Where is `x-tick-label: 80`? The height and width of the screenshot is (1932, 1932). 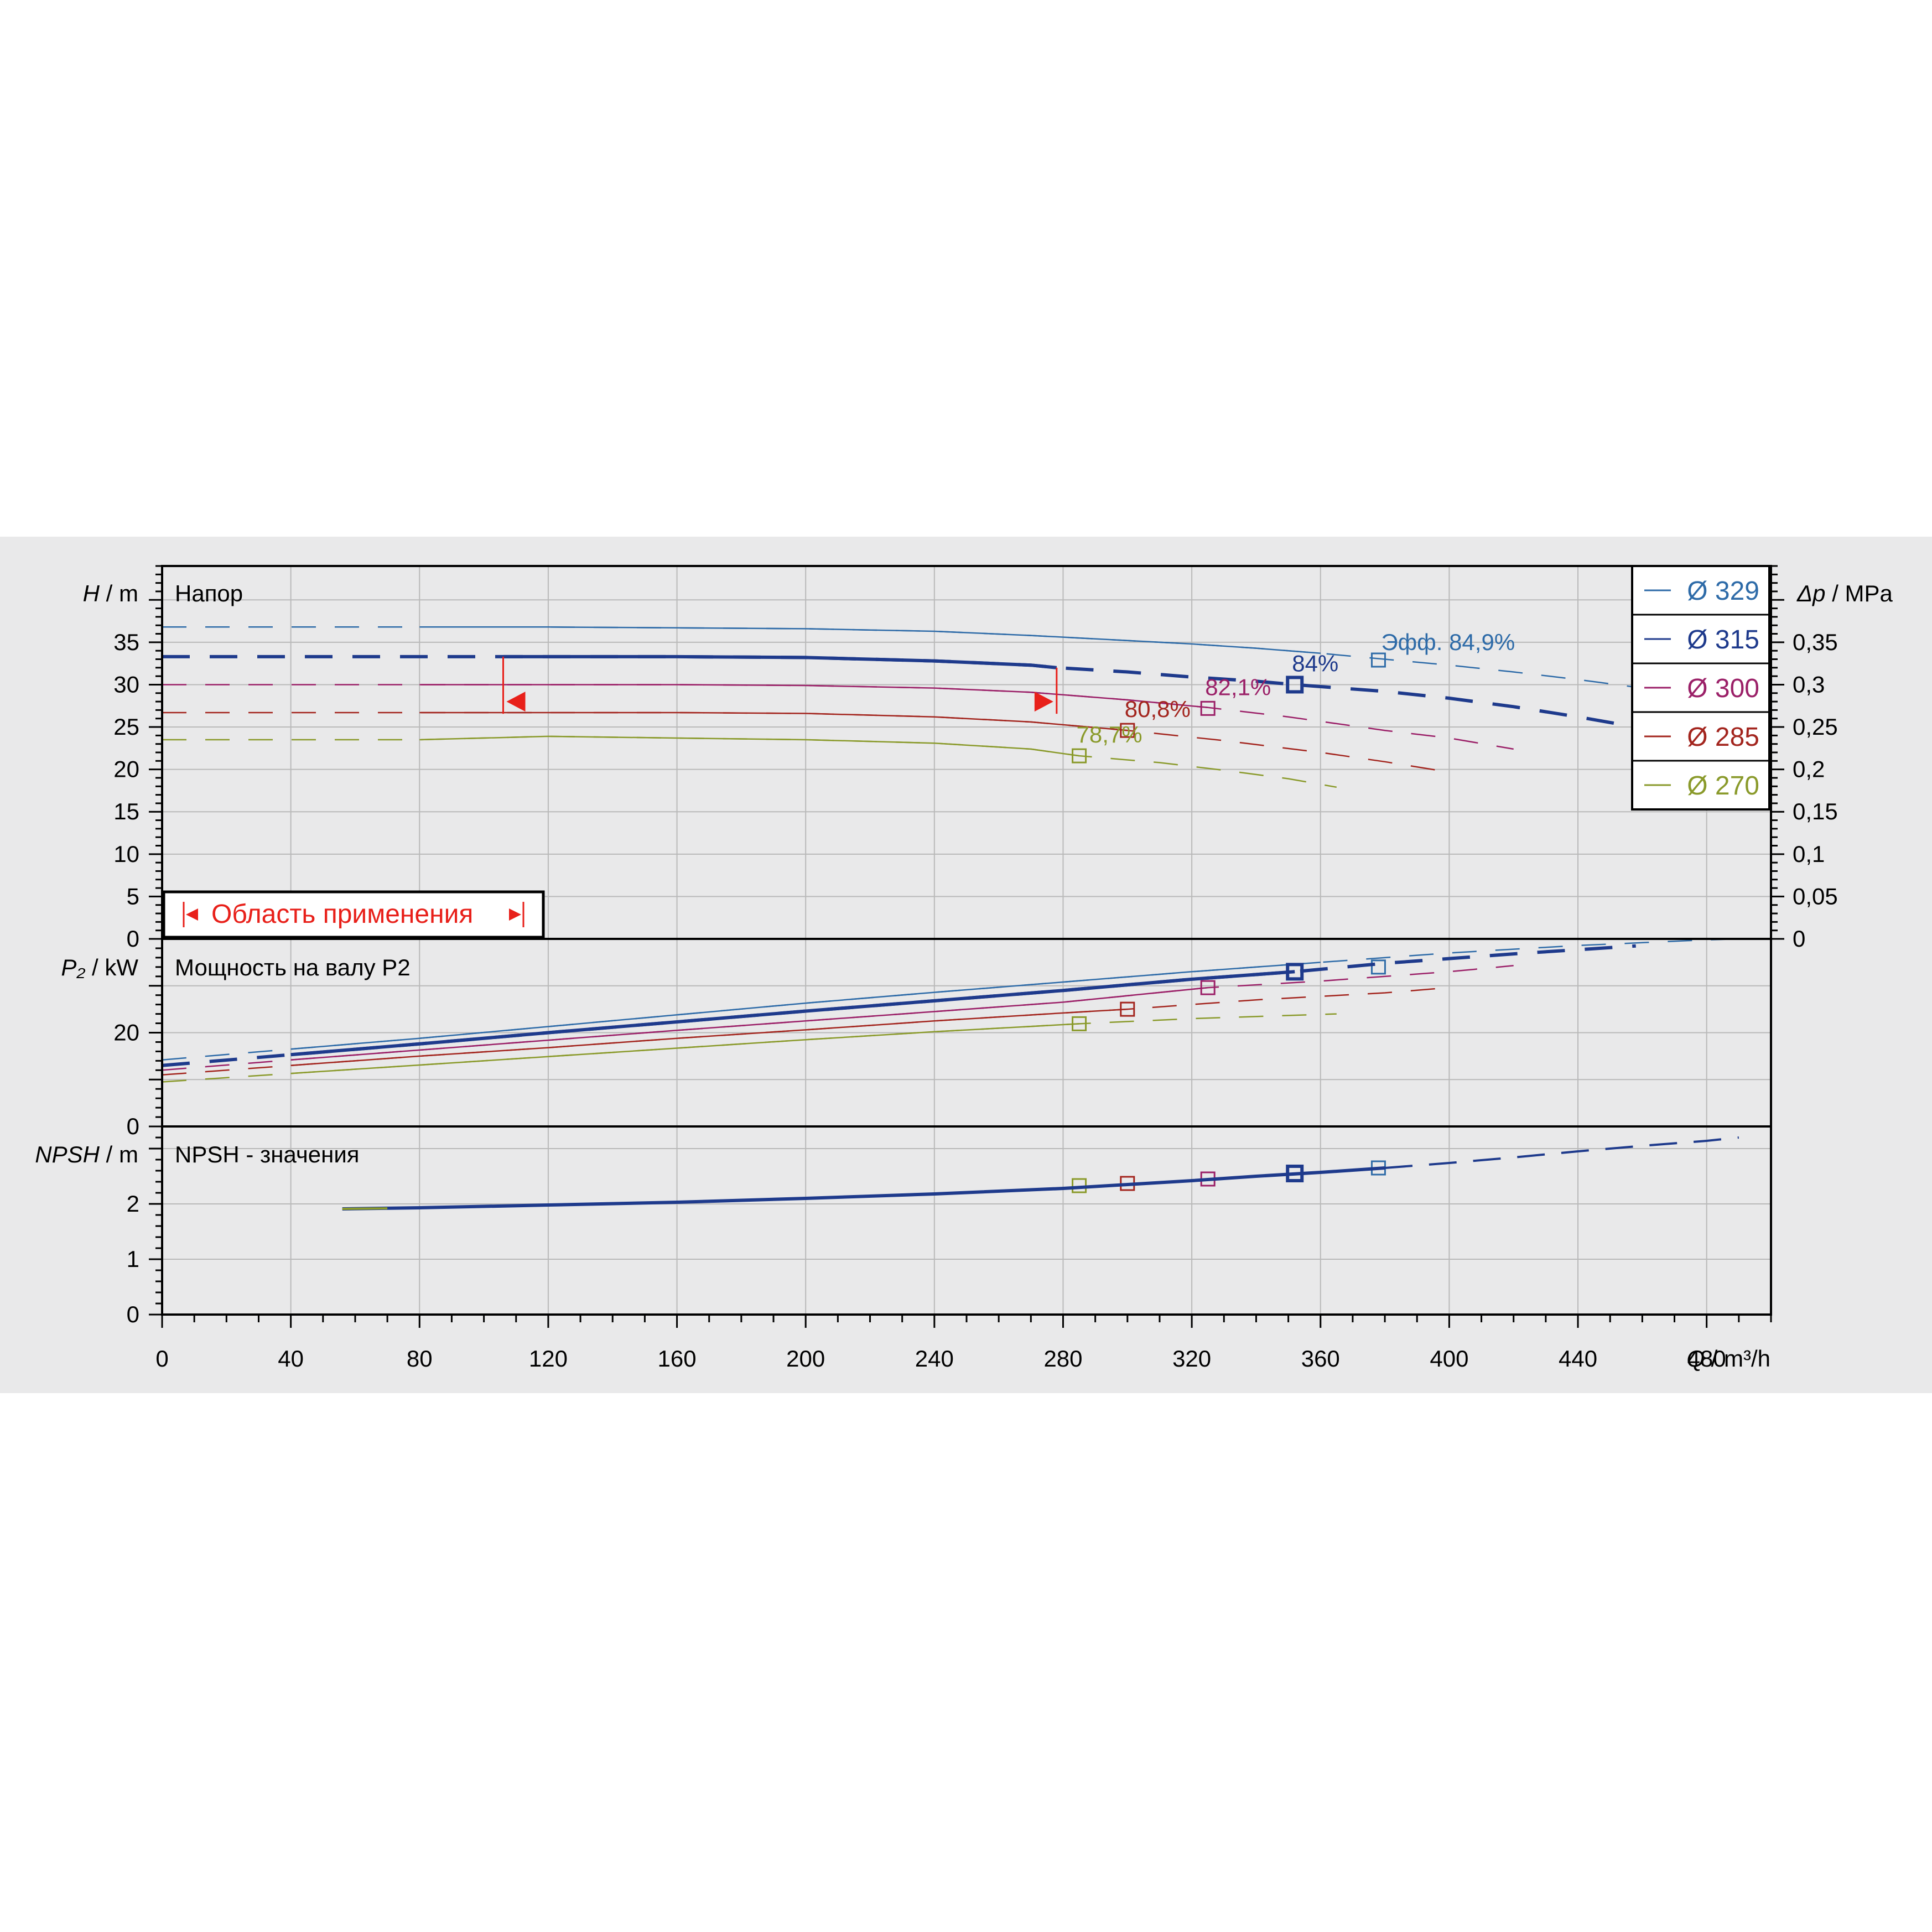
x-tick-label: 80 is located at coordinates (420, 1359).